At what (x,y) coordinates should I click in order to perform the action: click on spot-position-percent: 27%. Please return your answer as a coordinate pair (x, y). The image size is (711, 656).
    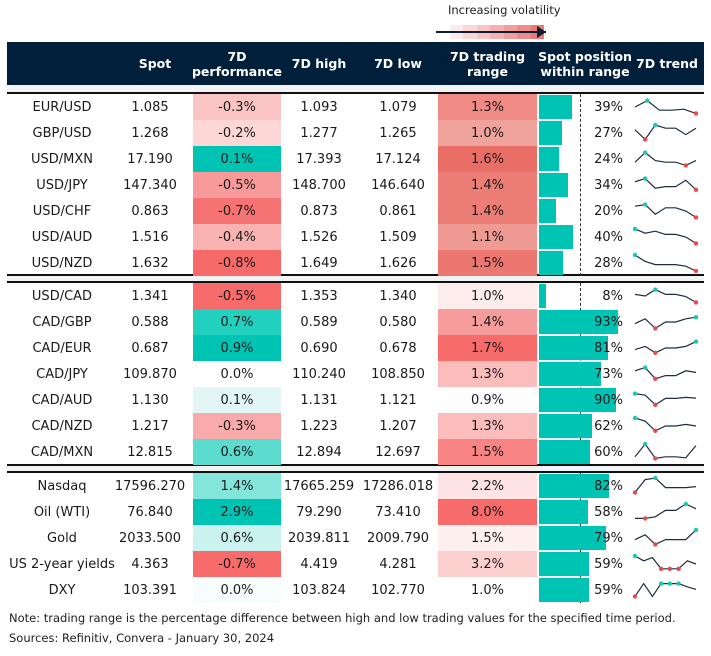
    Looking at the image, I should click on (608, 133).